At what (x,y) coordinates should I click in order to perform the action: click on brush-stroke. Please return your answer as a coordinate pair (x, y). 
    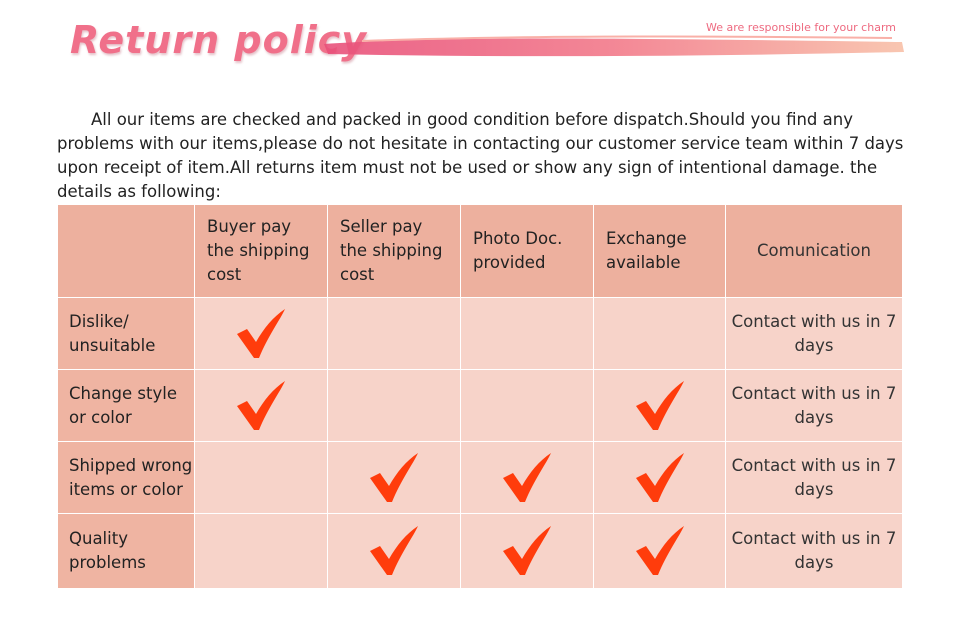
    Looking at the image, I should click on (614, 46).